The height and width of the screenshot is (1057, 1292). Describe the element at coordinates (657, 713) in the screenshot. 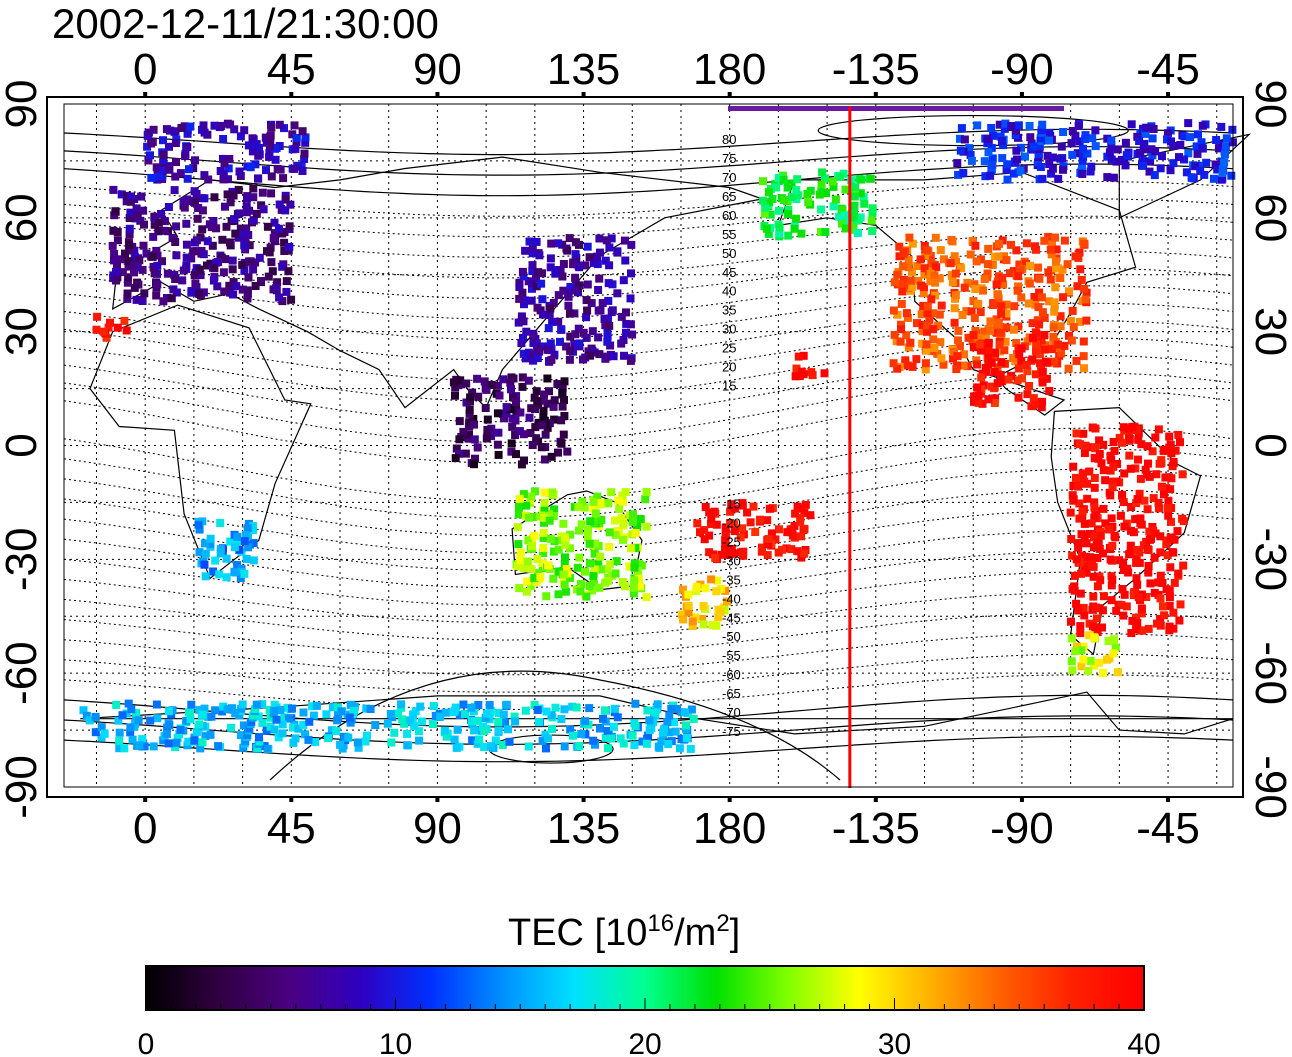

I see `coast-antarctica` at that location.